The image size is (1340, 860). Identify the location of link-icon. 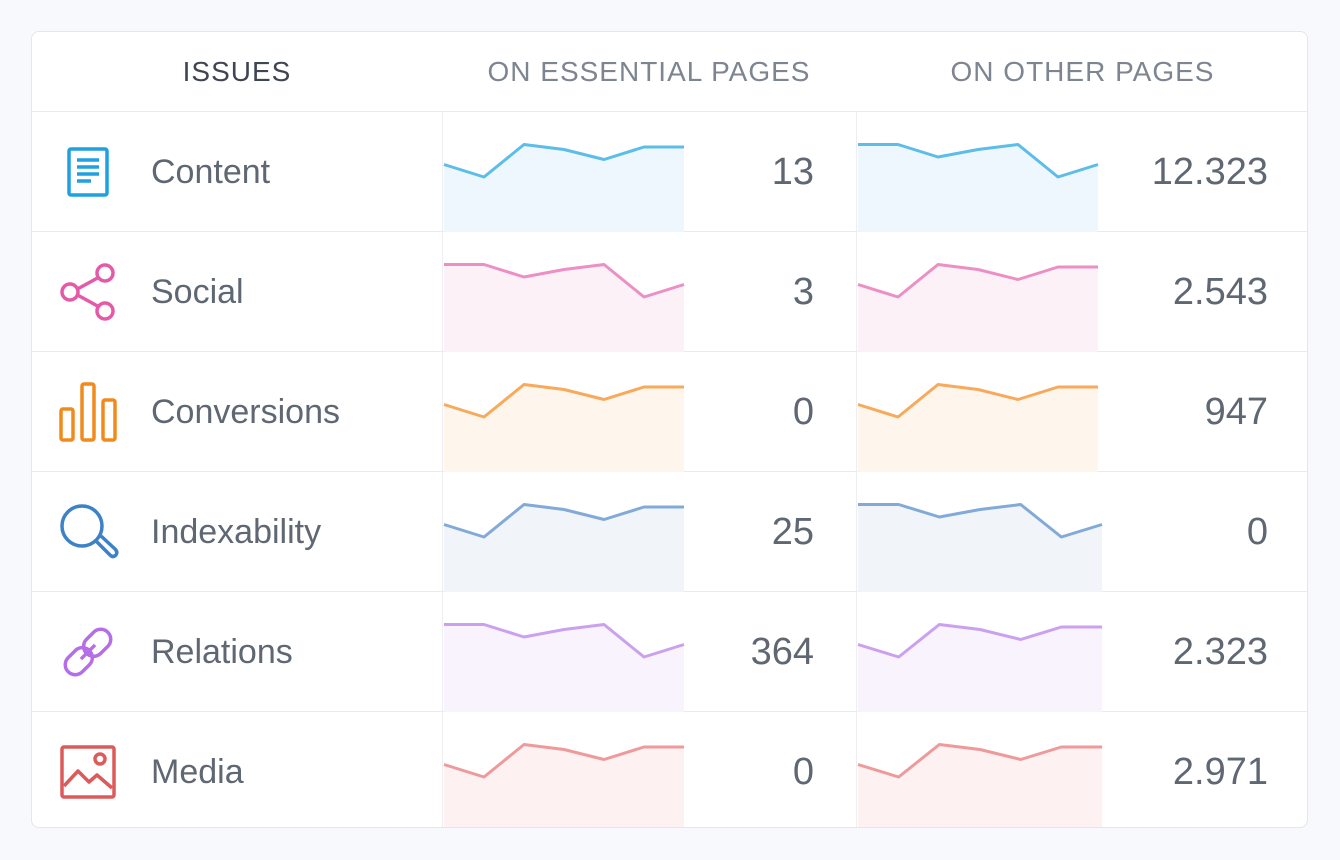
(88, 652).